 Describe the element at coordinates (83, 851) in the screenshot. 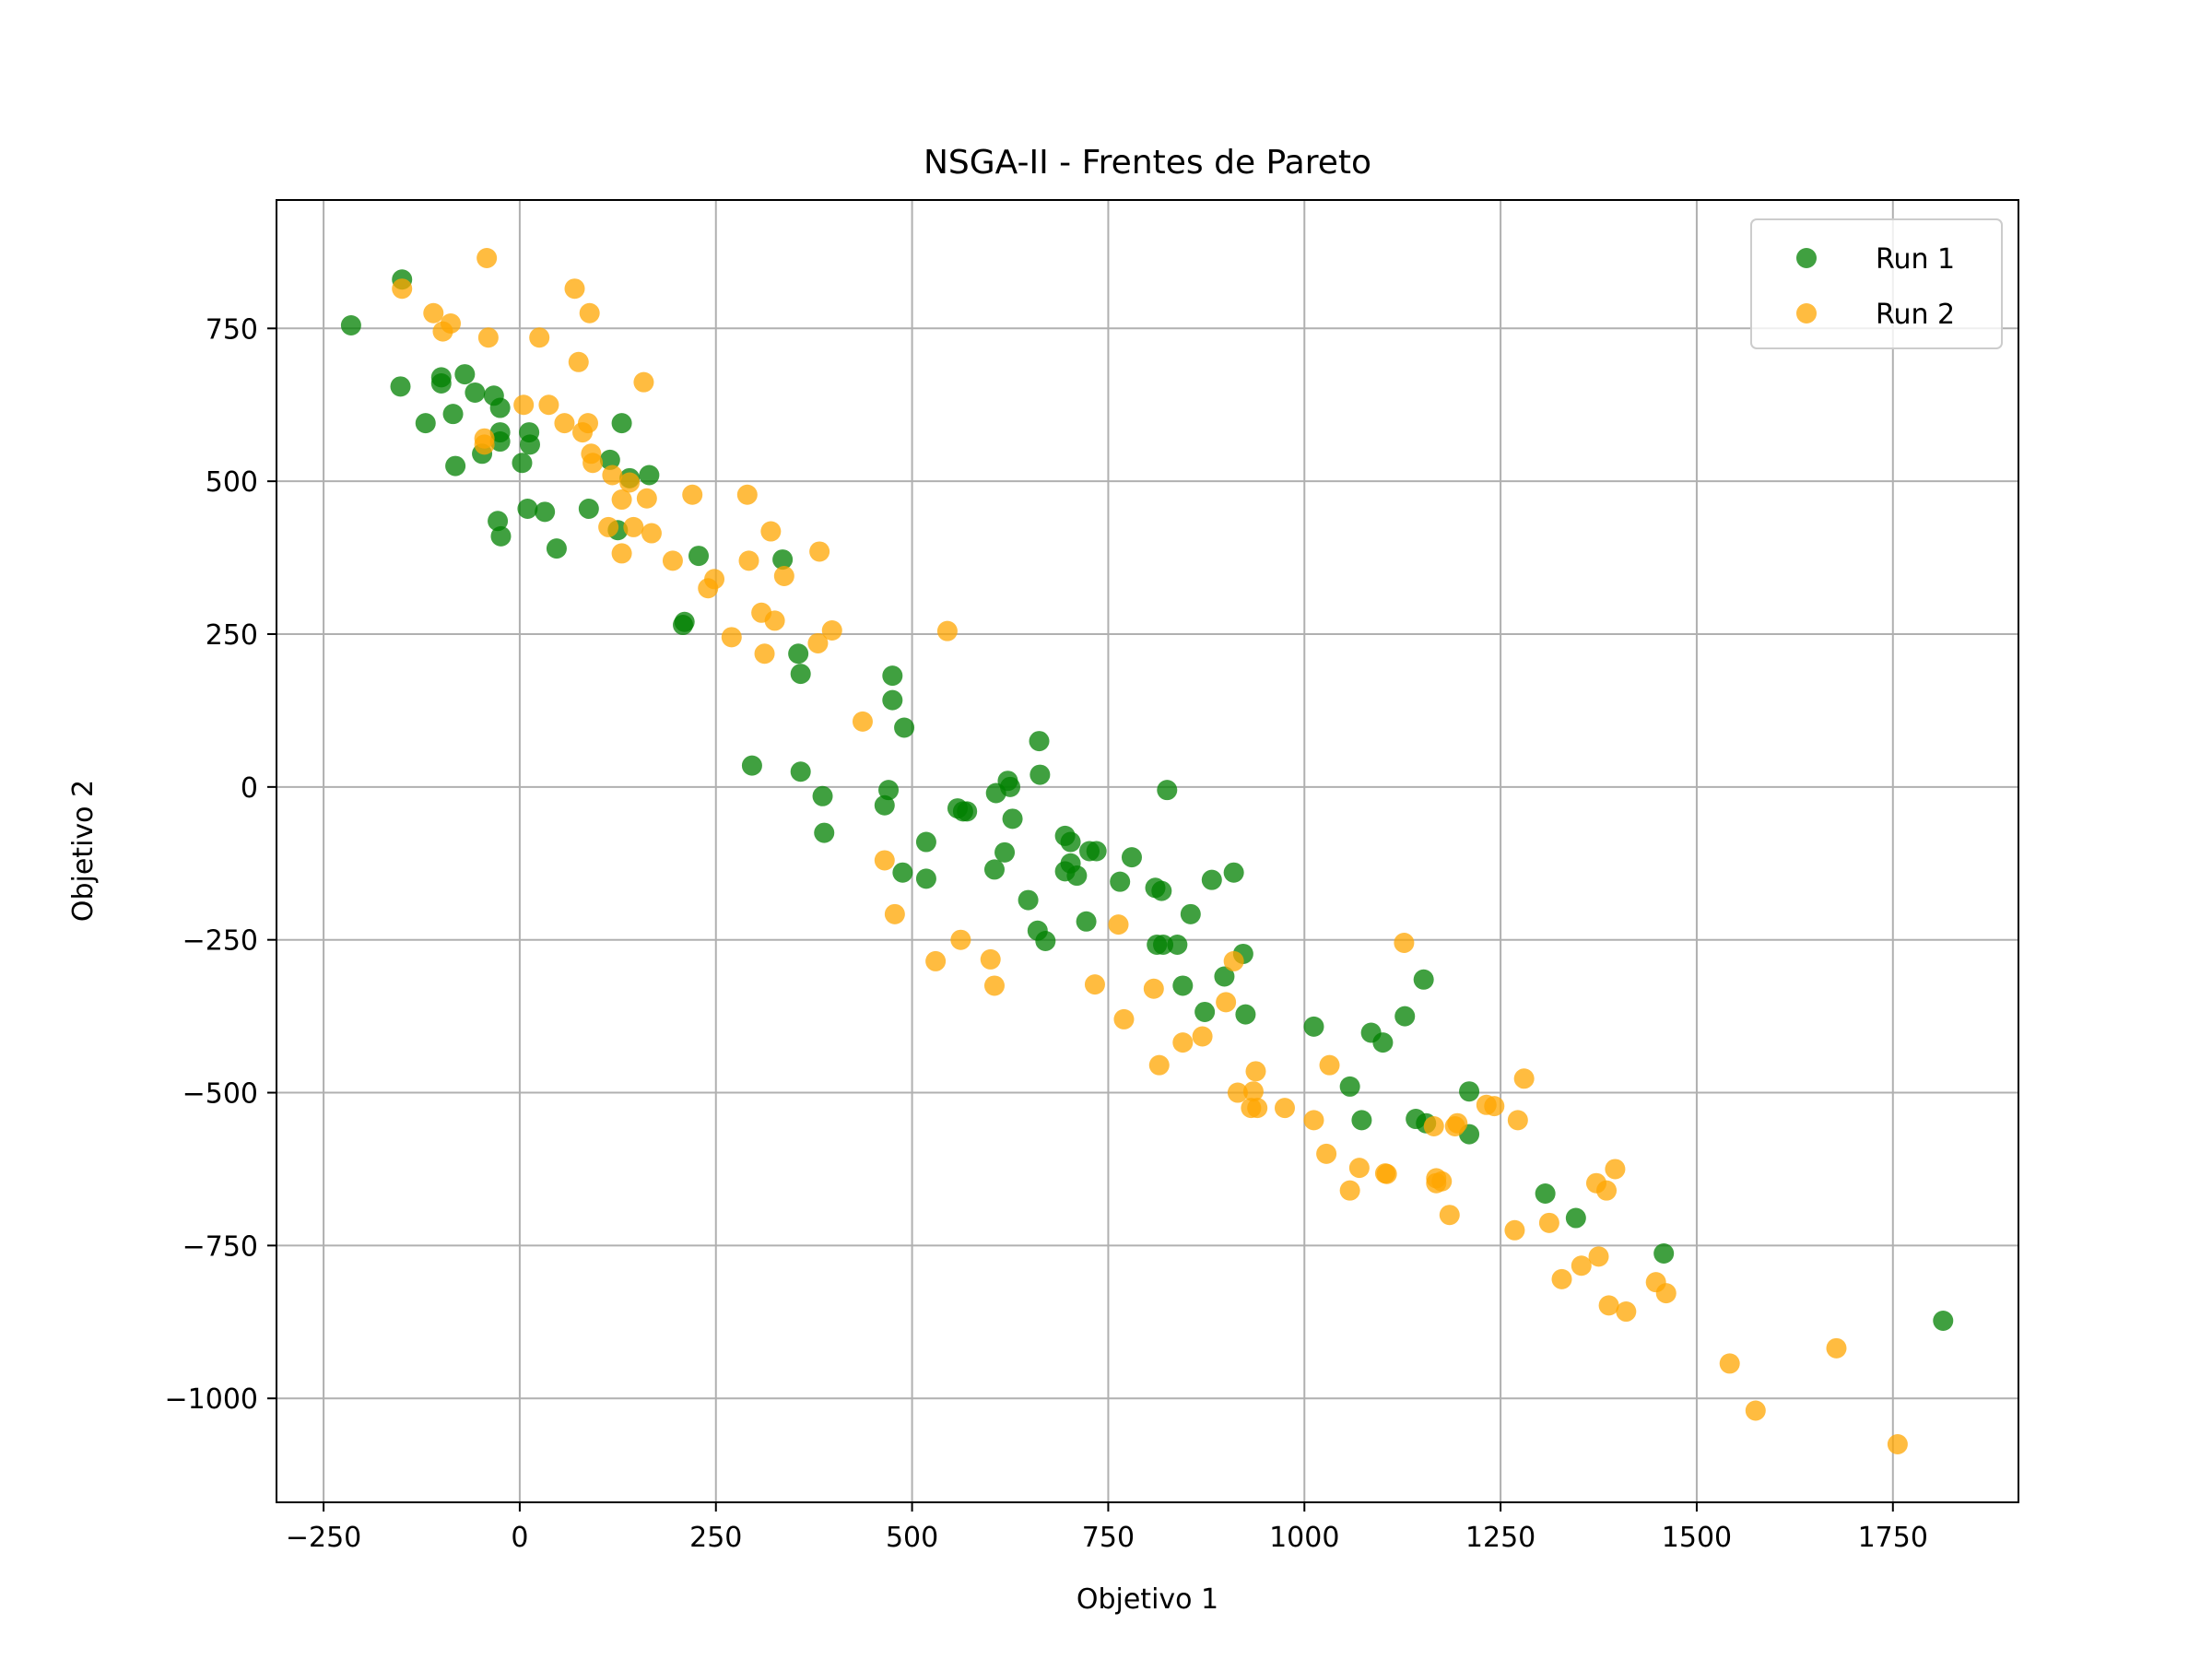

I see `y-axis-label: Objetivo 2` at that location.